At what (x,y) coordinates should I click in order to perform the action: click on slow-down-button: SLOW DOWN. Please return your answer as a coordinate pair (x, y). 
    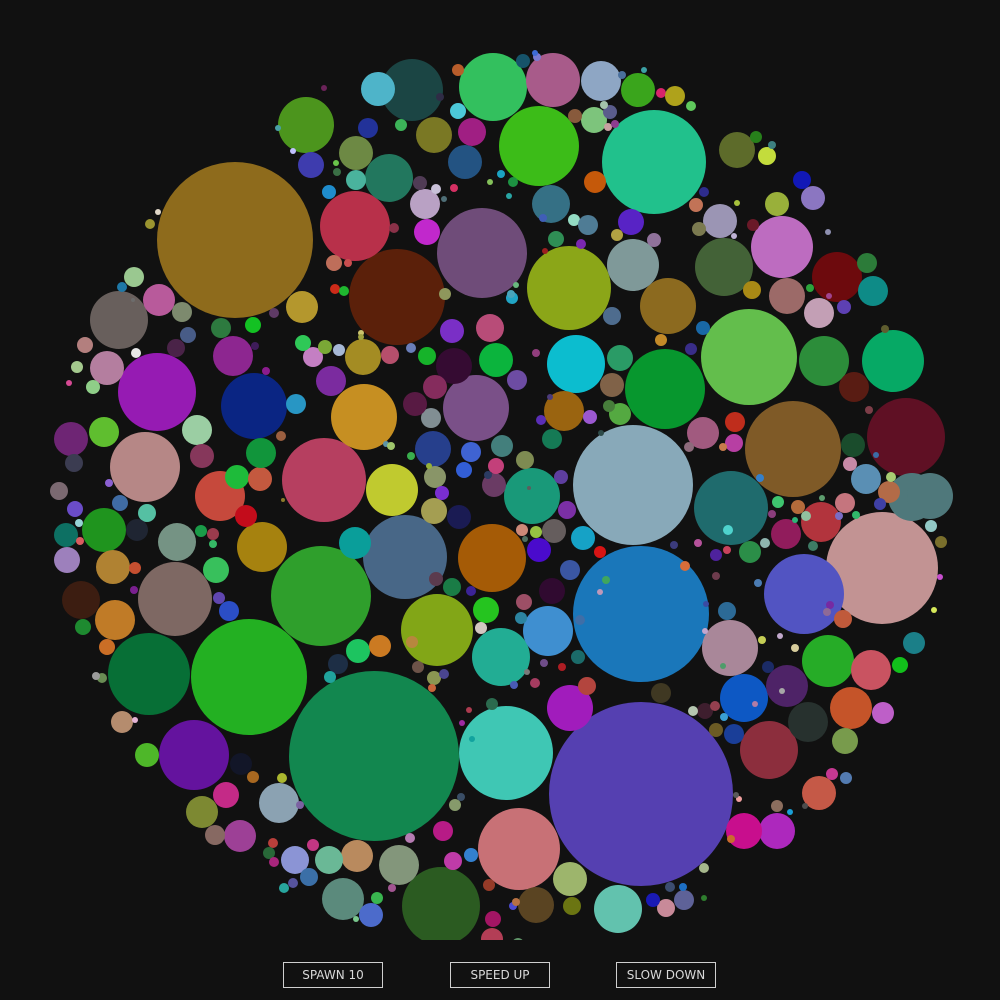
    Looking at the image, I should click on (666, 975).